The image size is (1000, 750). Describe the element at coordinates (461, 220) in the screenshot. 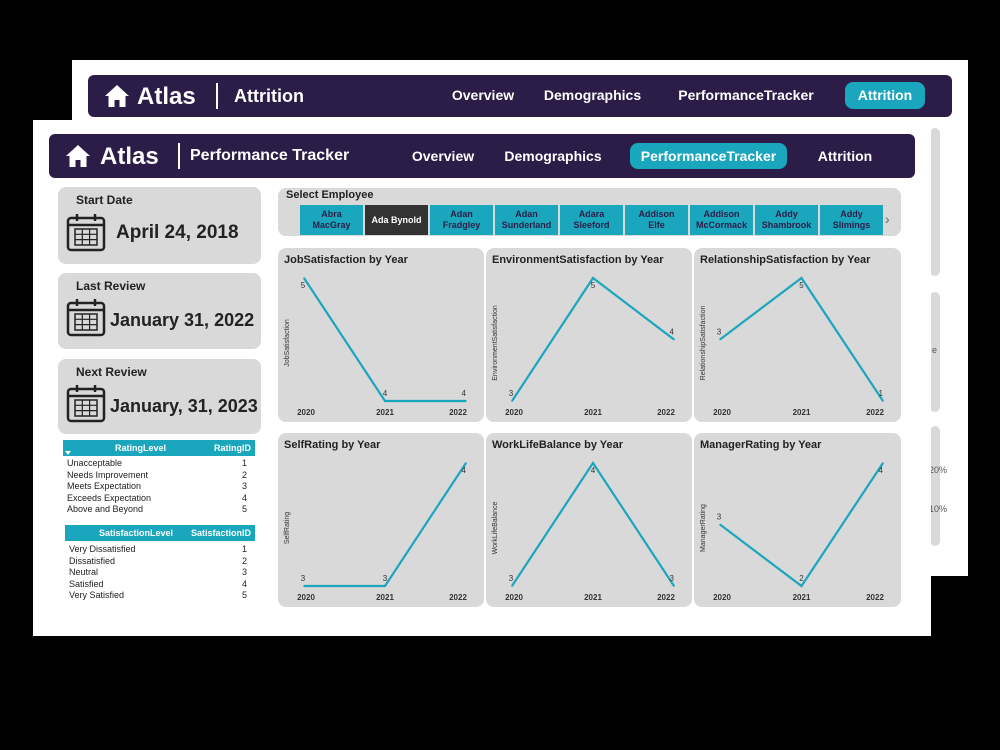

I see `employee-button: Adan Fradgley` at that location.